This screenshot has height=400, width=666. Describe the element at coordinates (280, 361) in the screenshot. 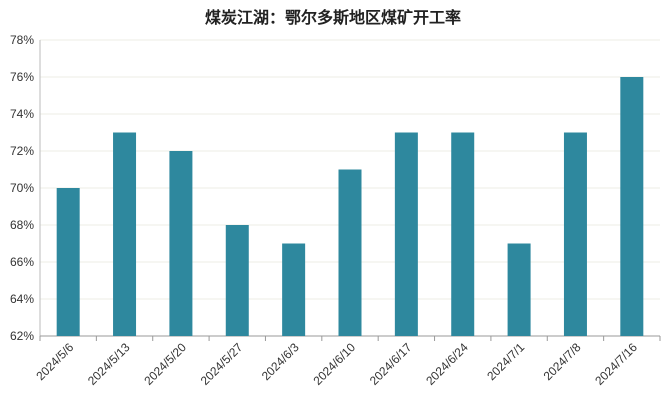

I see `x-tick-label: 2024/6/3` at that location.